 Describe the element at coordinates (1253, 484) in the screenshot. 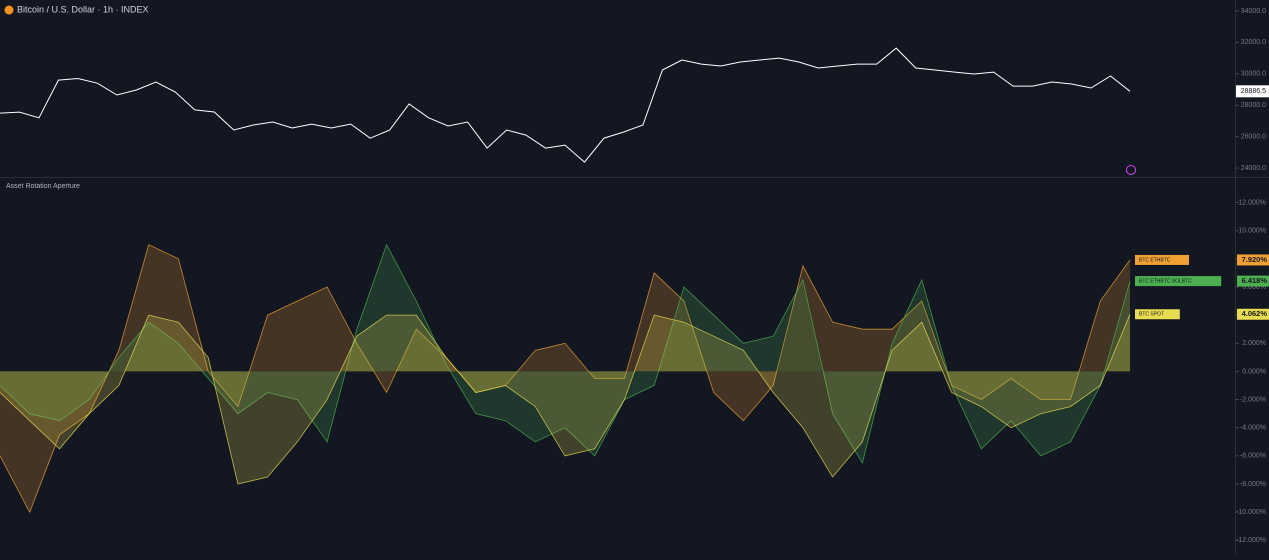

I see `y-tick-label: -8.000%` at that location.